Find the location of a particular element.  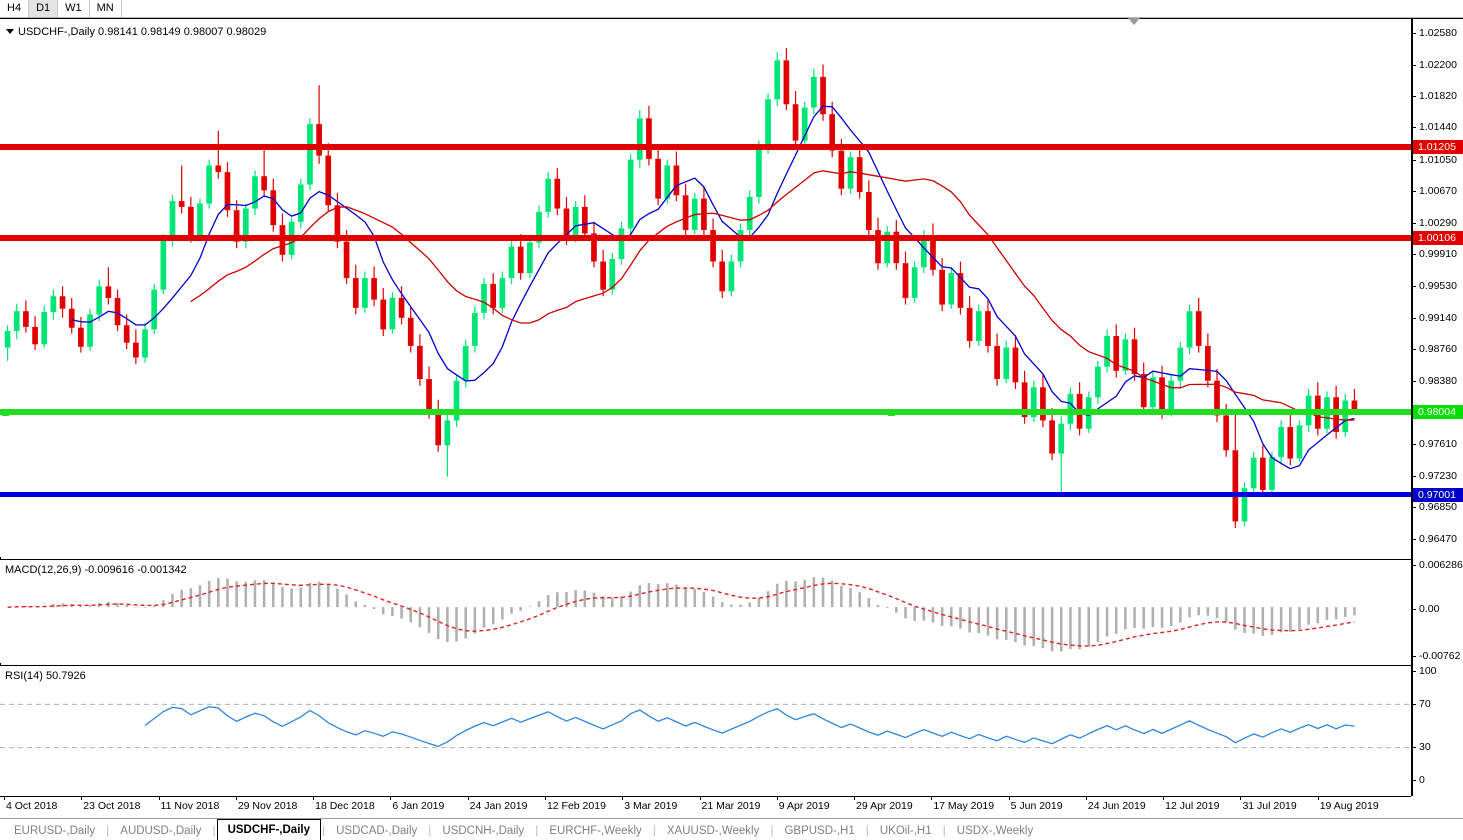

price-tick: 1.02200 is located at coordinates (1438, 65).